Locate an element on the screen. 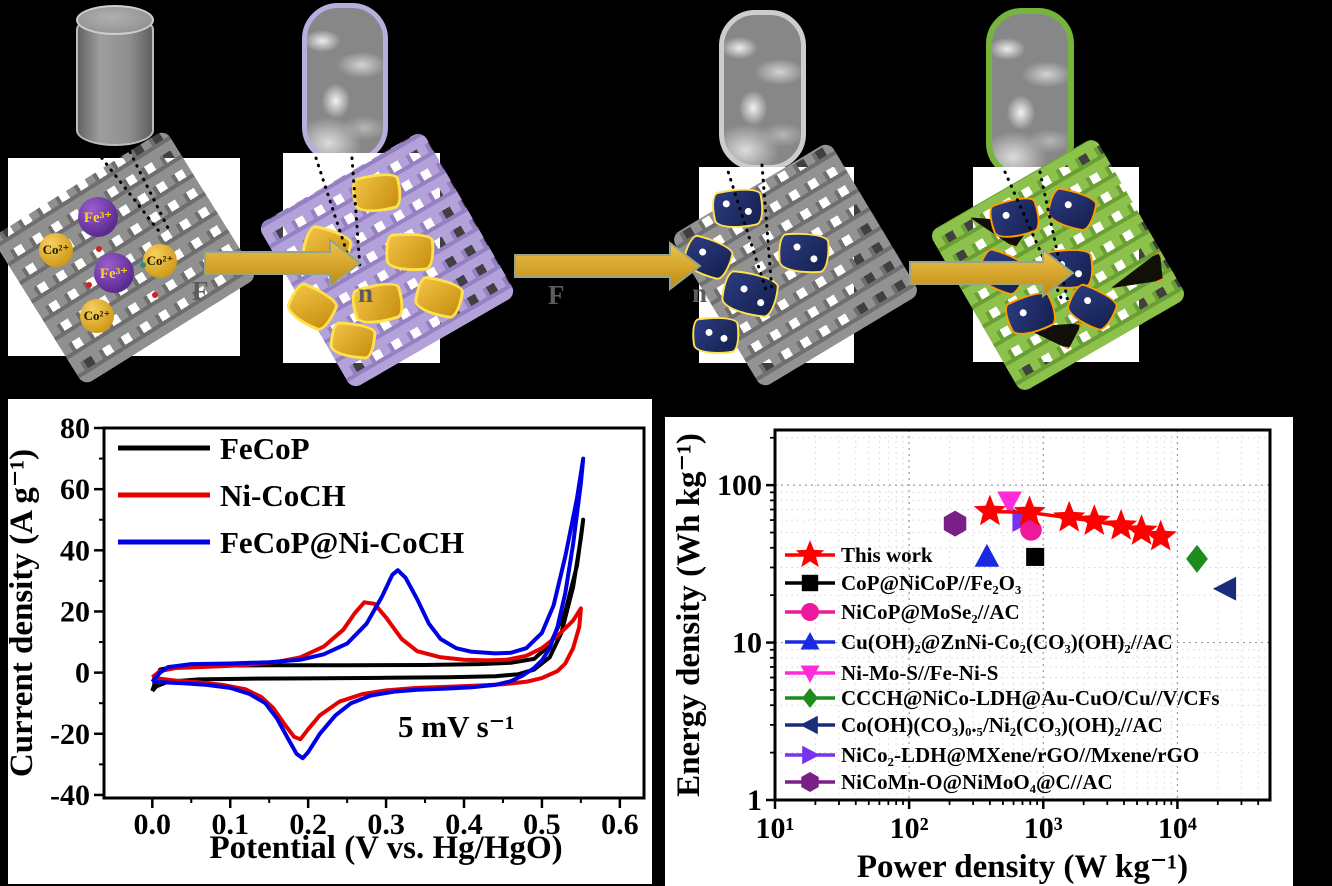 This screenshot has width=1332, height=886. ragone-legend-label: Co(OH)(CO₃)₀.₅/Ni₂(CO₃)(OH)₂//AC is located at coordinates (1002, 725).